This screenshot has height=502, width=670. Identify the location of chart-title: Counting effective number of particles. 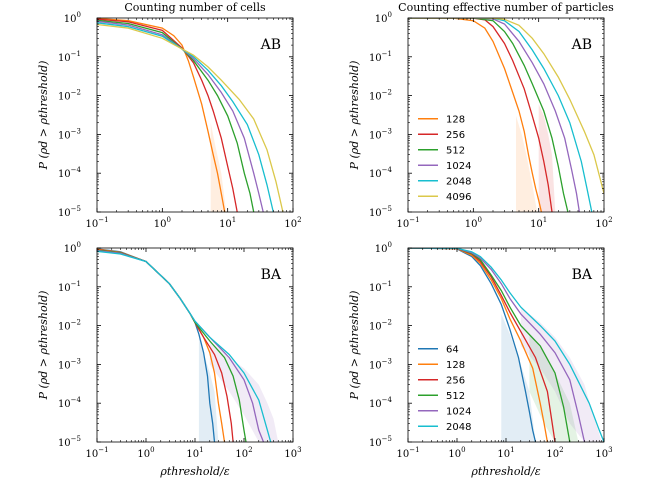
(506, 7).